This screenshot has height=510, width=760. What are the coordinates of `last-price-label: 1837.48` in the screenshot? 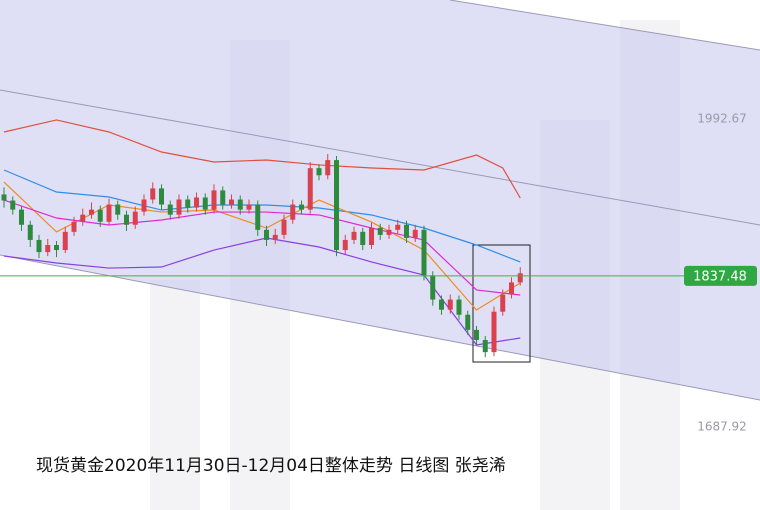 It's located at (720, 276).